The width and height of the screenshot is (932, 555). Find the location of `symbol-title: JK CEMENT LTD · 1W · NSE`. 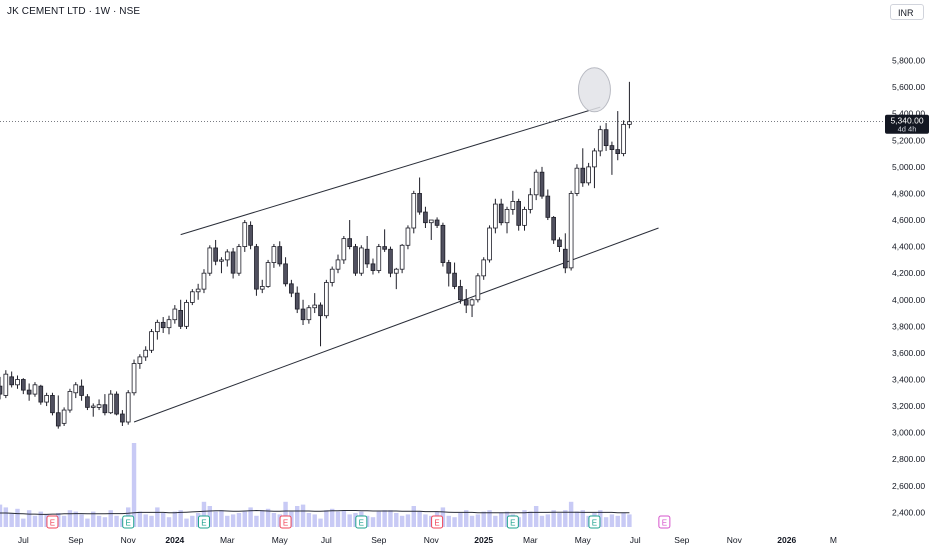

symbol-title: JK CEMENT LTD · 1W · NSE is located at coordinates (74, 11).